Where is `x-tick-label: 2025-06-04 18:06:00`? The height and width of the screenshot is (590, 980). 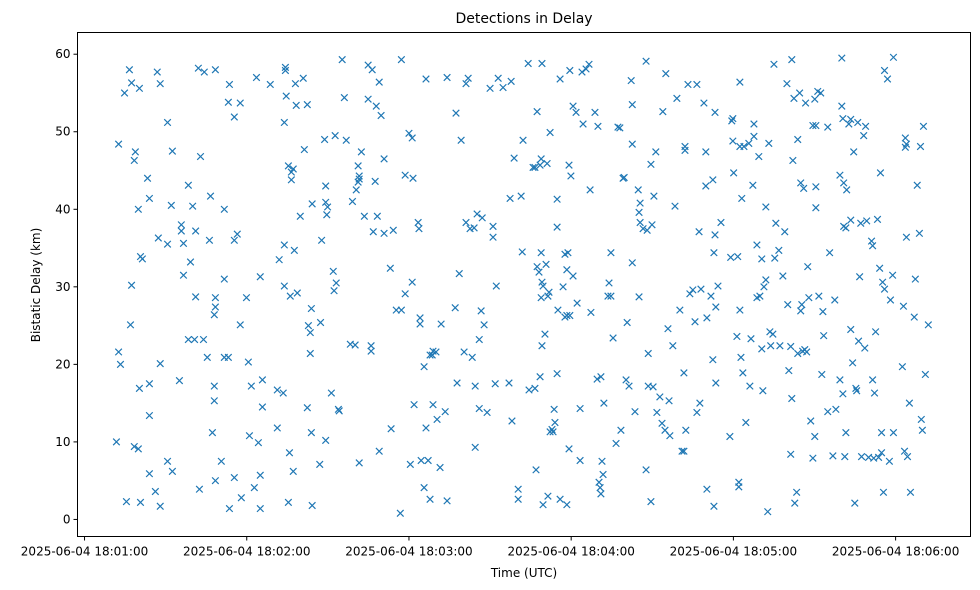 x-tick-label: 2025-06-04 18:06:00 is located at coordinates (895, 552).